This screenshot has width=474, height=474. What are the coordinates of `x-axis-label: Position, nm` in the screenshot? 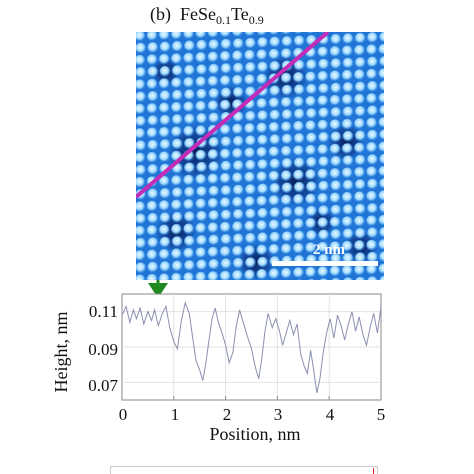 It's located at (255, 434).